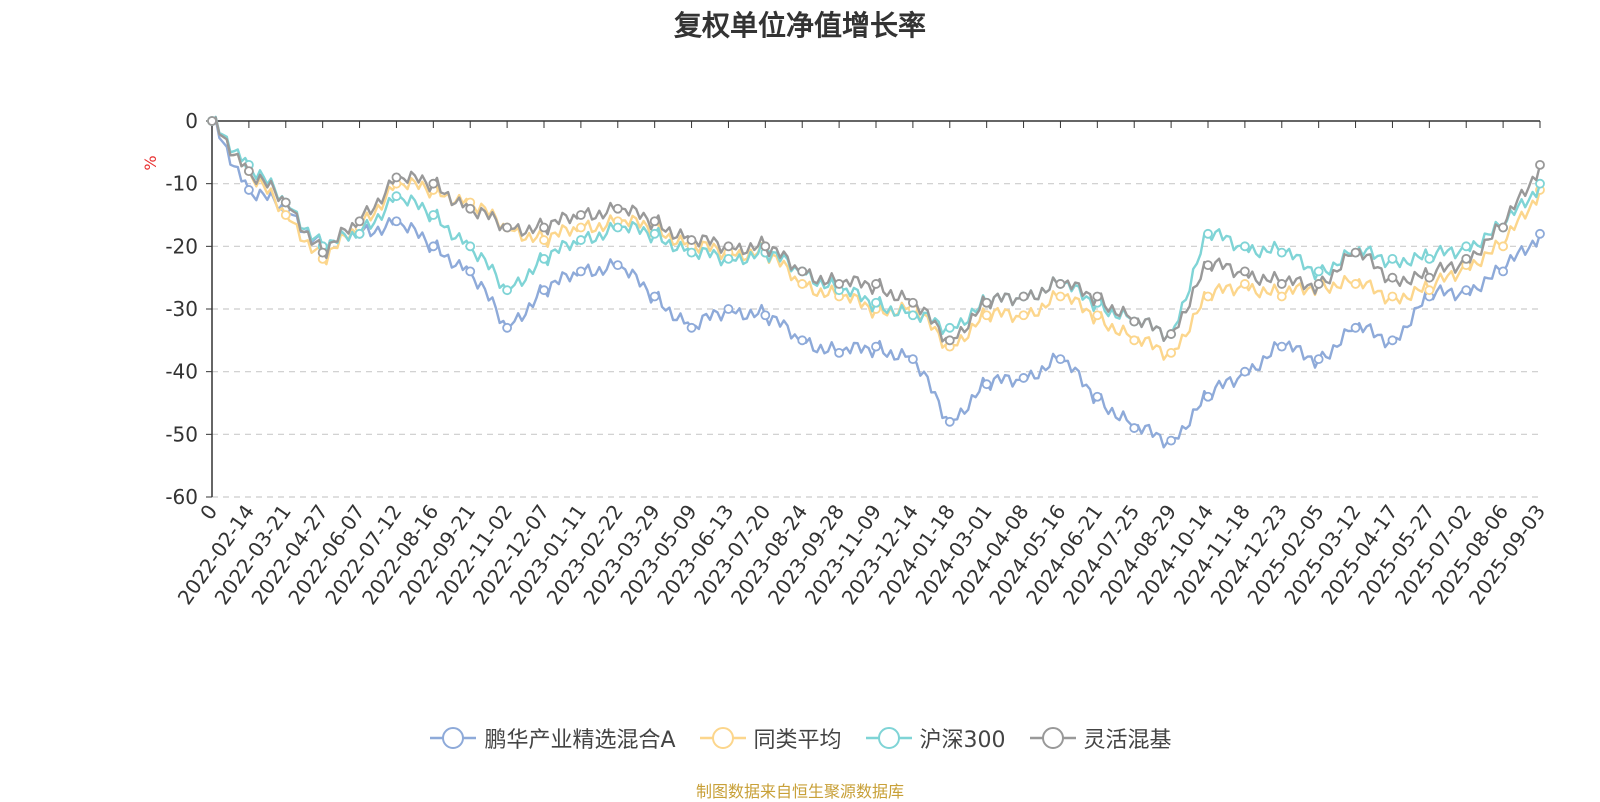  I want to click on legend-item: 灵活混基, so click(1100, 738).